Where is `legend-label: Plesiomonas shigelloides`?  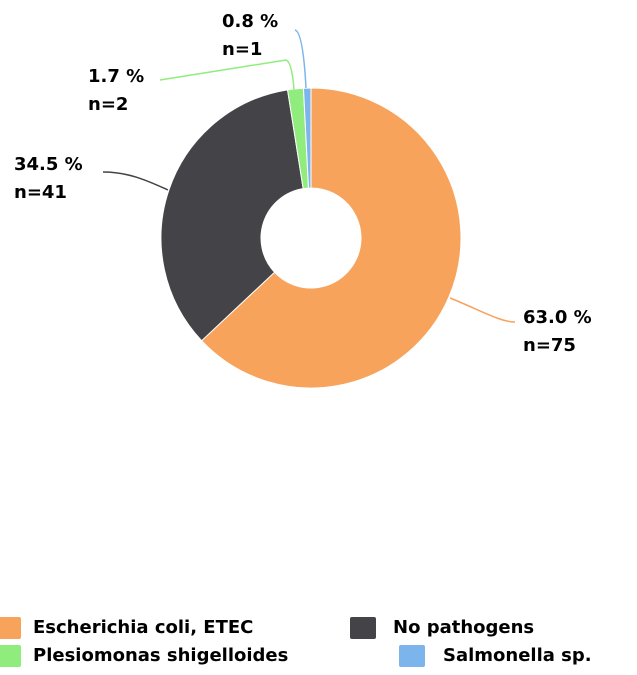 legend-label: Plesiomonas shigelloides is located at coordinates (160, 655).